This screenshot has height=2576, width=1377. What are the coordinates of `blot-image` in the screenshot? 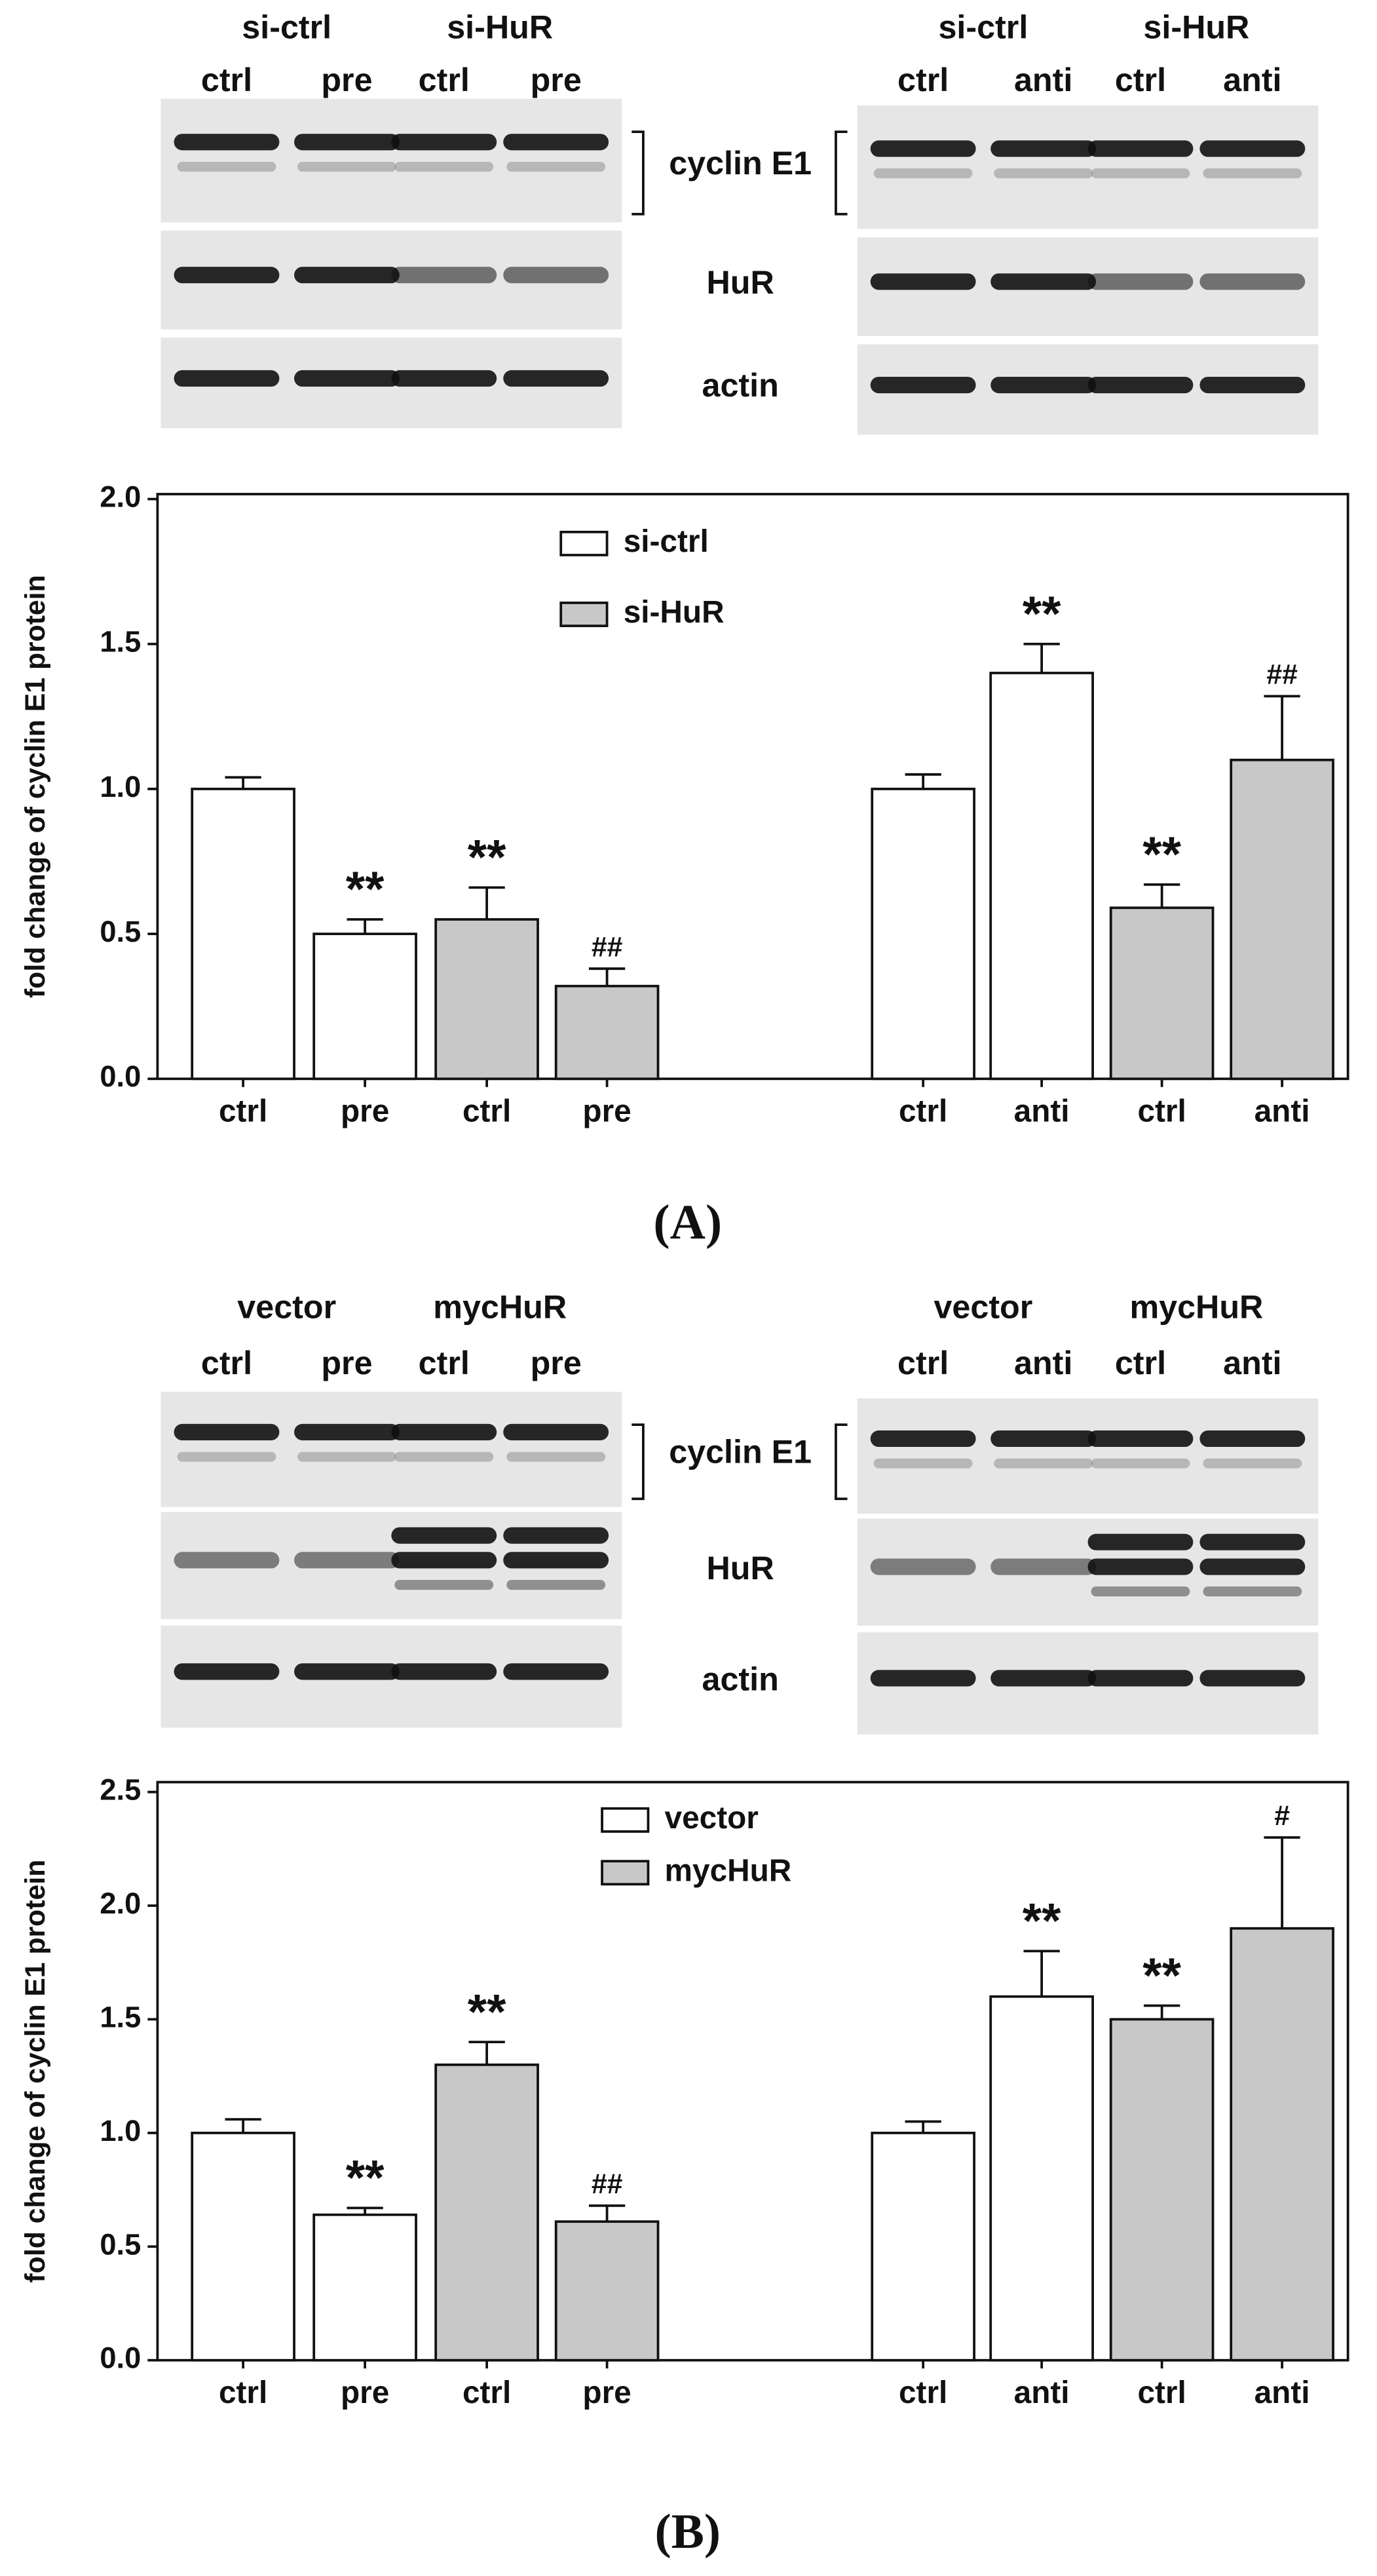 It's located at (391, 160).